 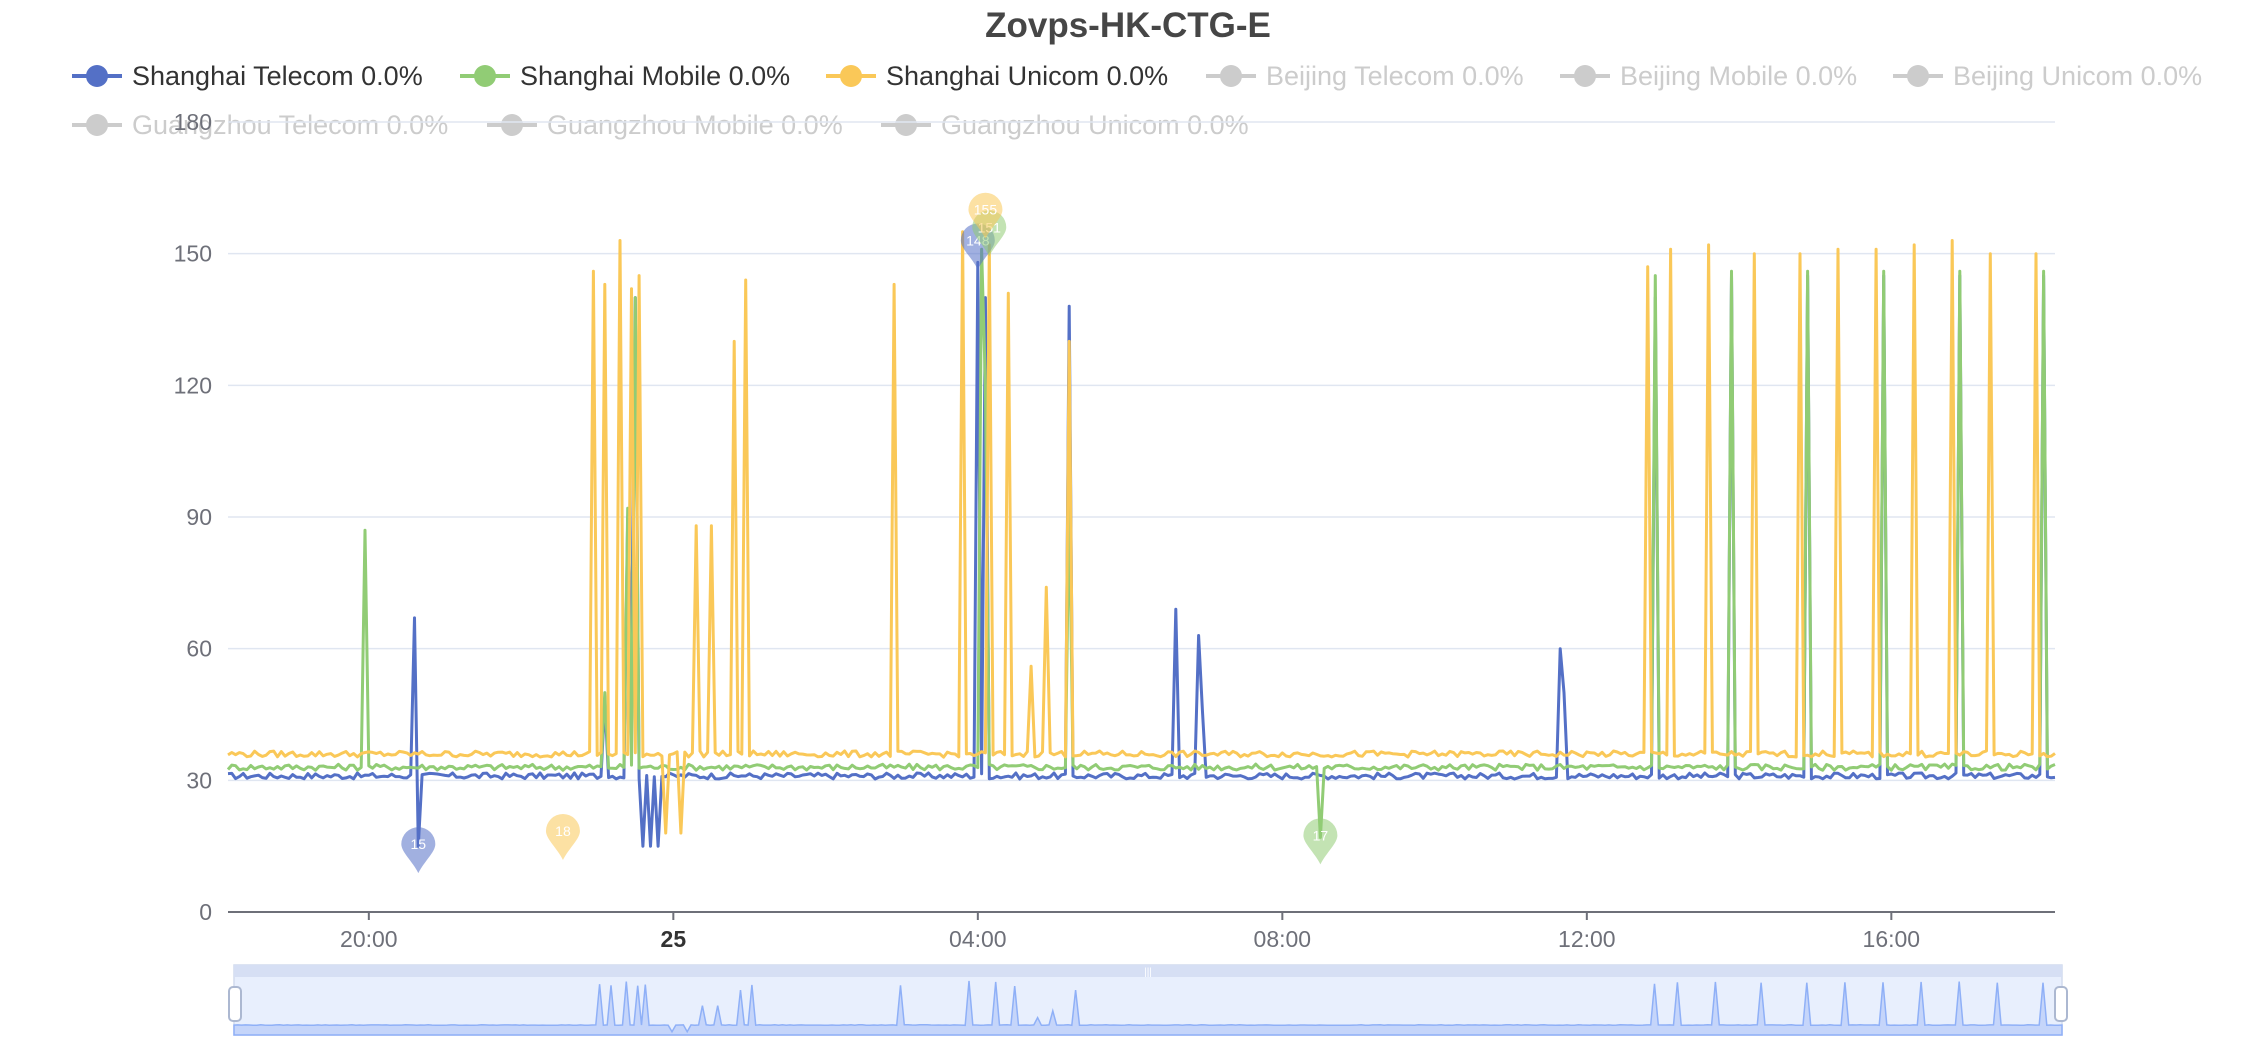 I want to click on legend-label: Guangzhou Mobile 0.0%, so click(x=695, y=125).